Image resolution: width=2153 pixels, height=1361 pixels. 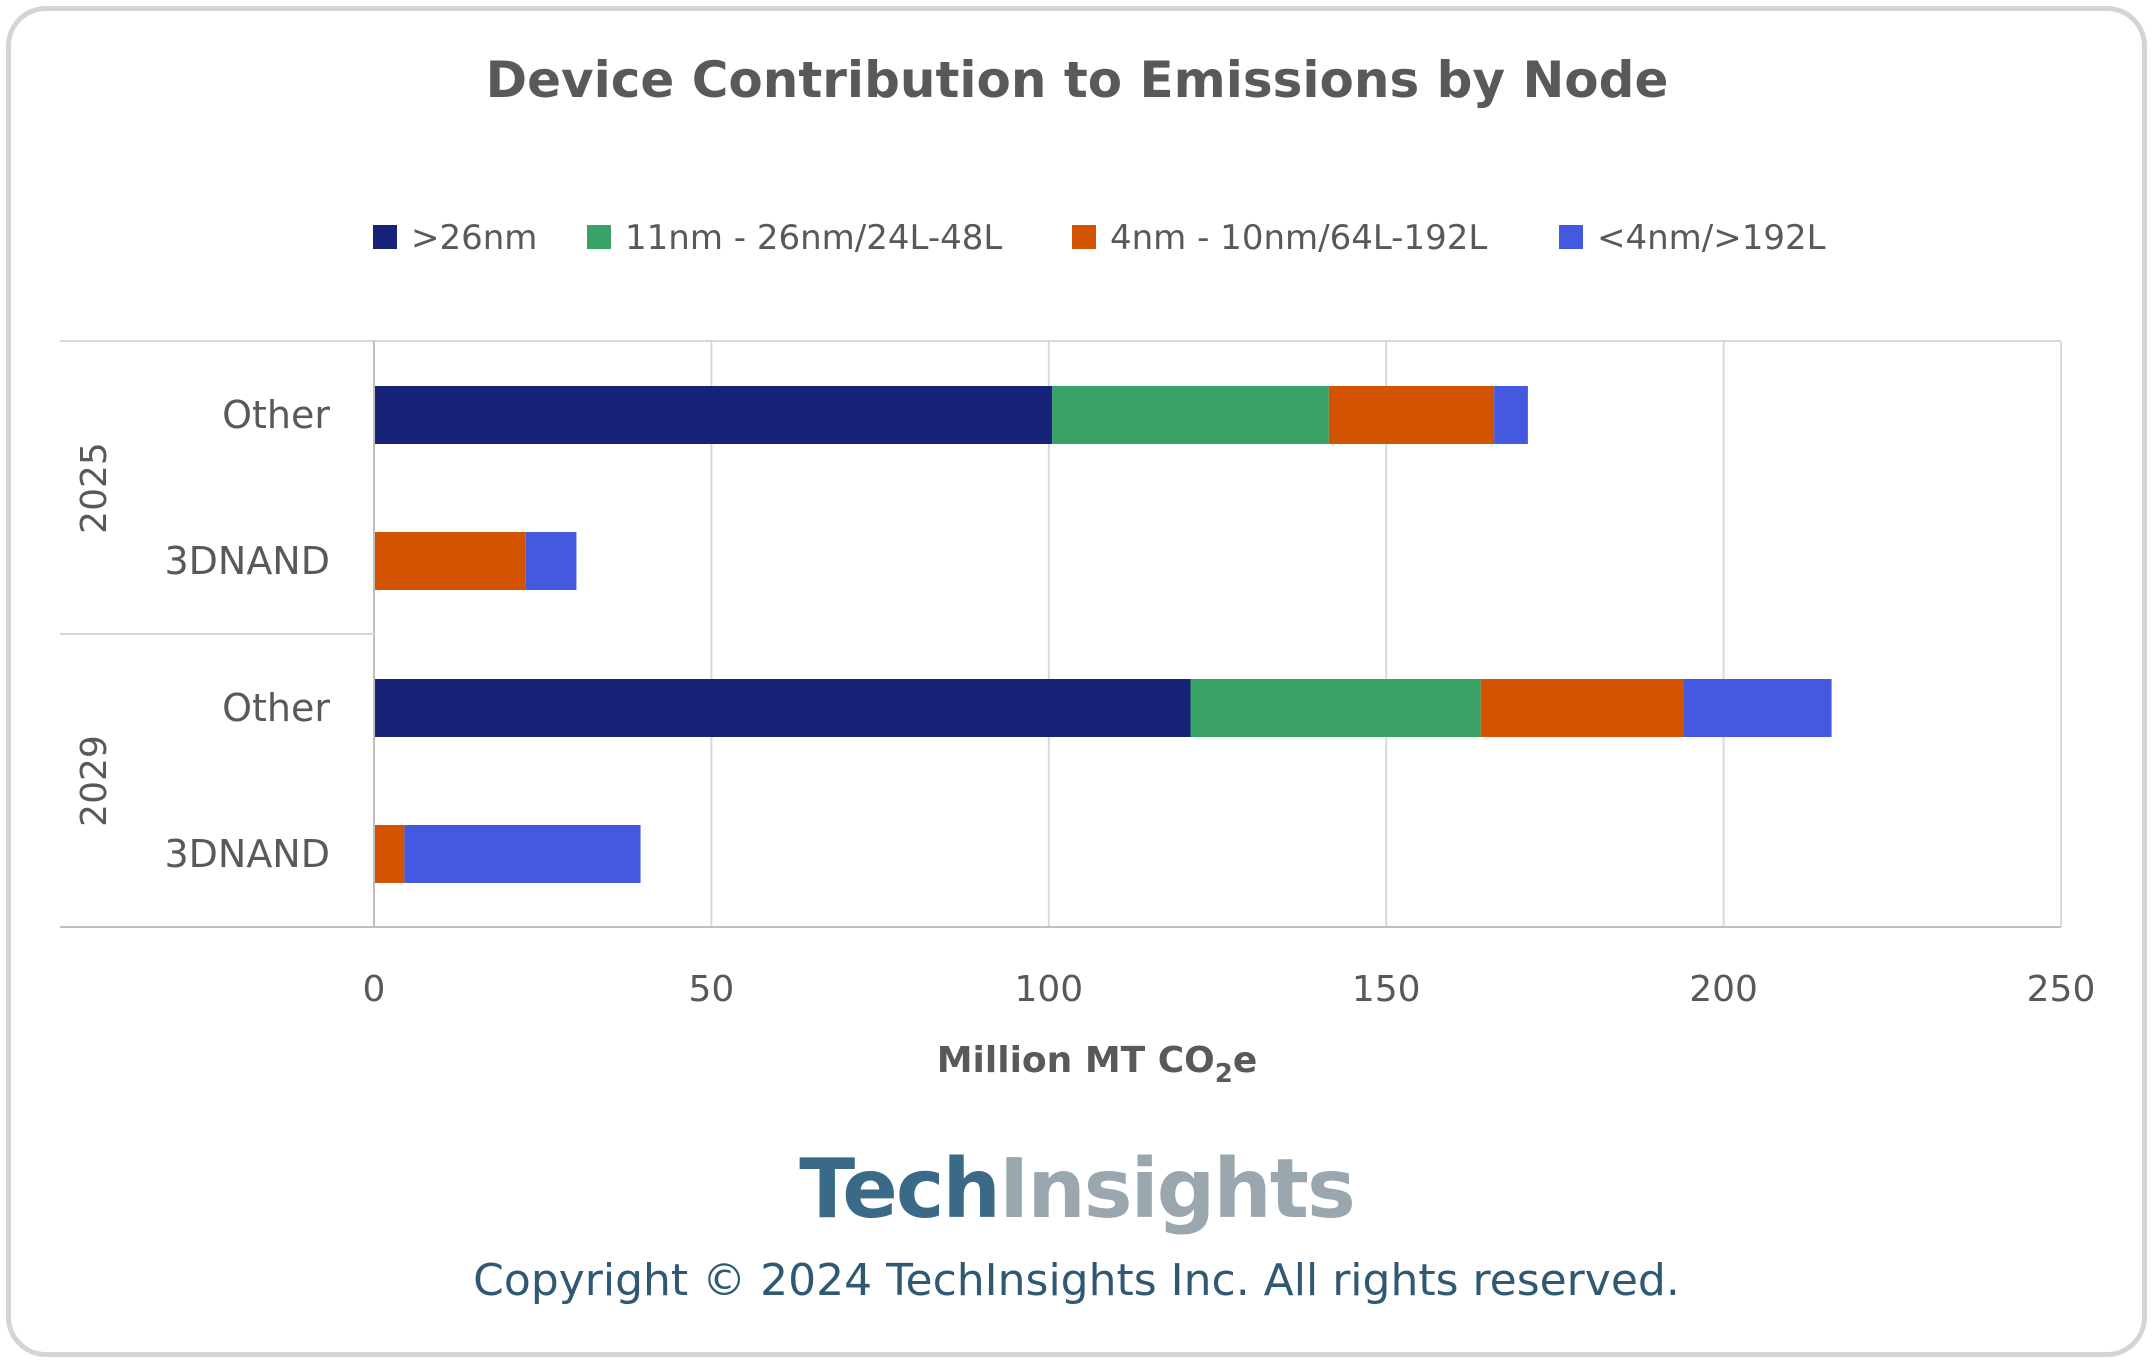 What do you see at coordinates (1723, 989) in the screenshot?
I see `x-tick-label-200: 200` at bounding box center [1723, 989].